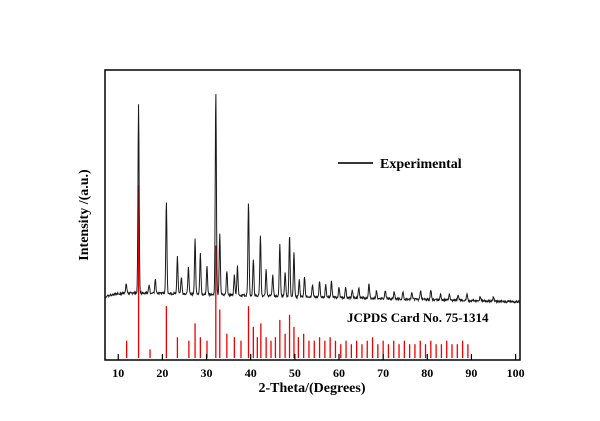 The height and width of the screenshot is (421, 600). What do you see at coordinates (383, 373) in the screenshot?
I see `x-tick-label: 70` at bounding box center [383, 373].